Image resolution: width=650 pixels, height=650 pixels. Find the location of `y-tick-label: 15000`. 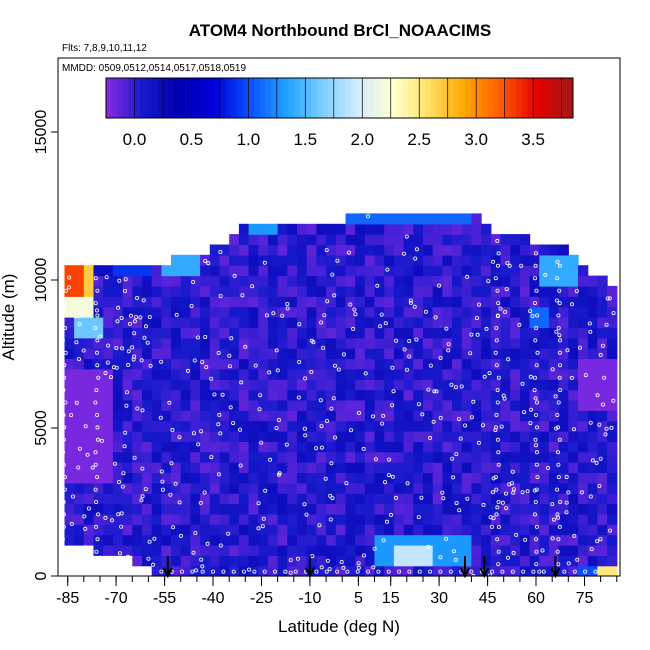

y-tick-label: 15000 is located at coordinates (41, 132).